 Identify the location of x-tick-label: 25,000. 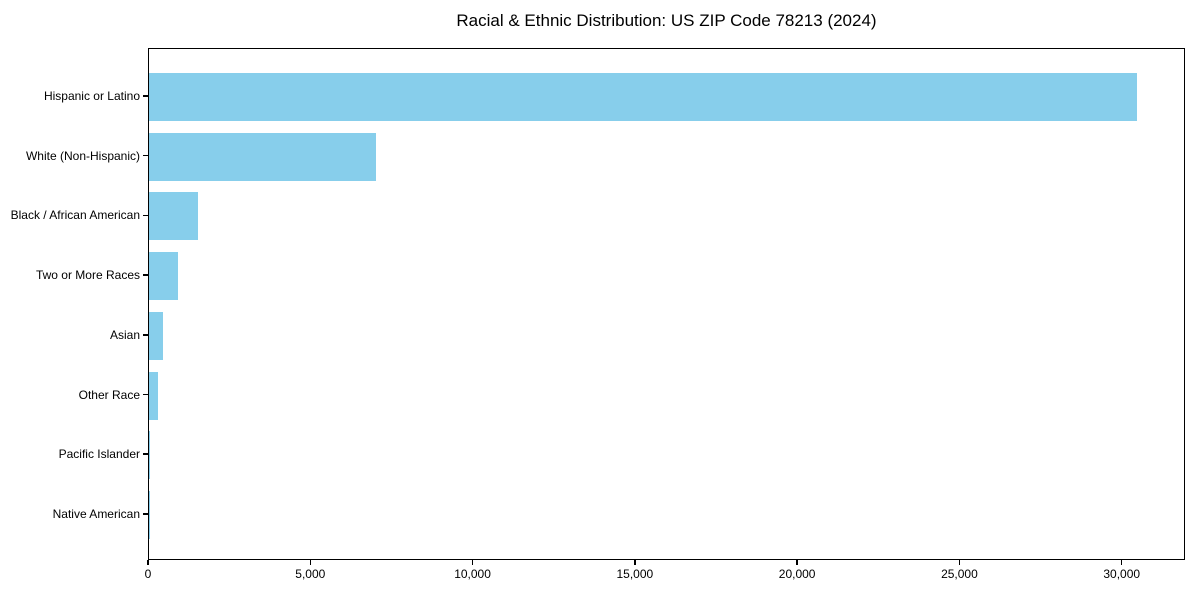
(959, 574).